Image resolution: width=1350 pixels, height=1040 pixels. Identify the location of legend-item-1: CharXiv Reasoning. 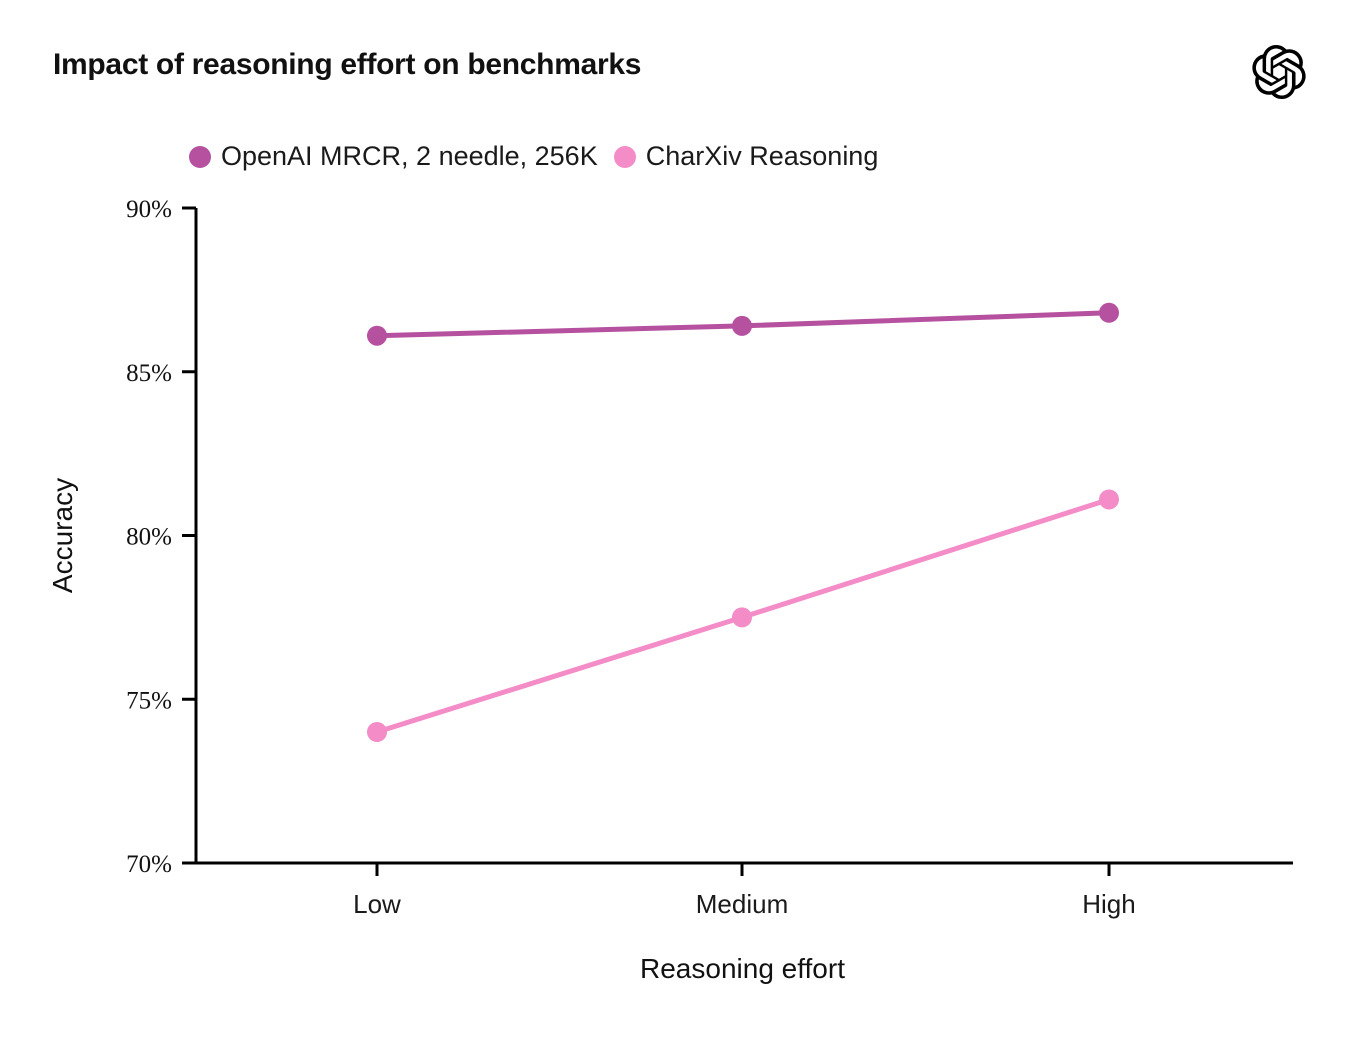
(746, 156).